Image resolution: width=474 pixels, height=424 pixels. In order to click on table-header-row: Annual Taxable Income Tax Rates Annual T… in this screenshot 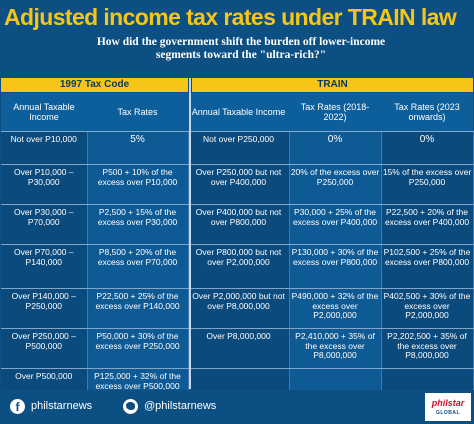, I will do `click(237, 112)`.